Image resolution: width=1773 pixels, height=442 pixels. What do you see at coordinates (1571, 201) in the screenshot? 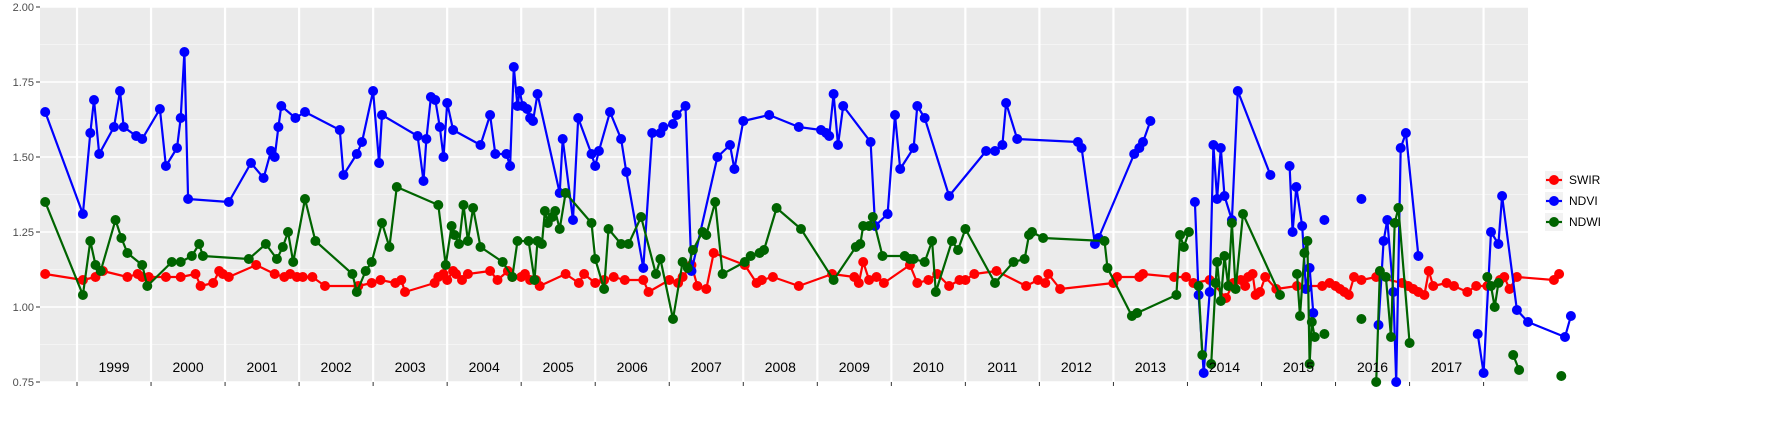
I see `legend-item-ndvi: NDVI` at bounding box center [1571, 201].